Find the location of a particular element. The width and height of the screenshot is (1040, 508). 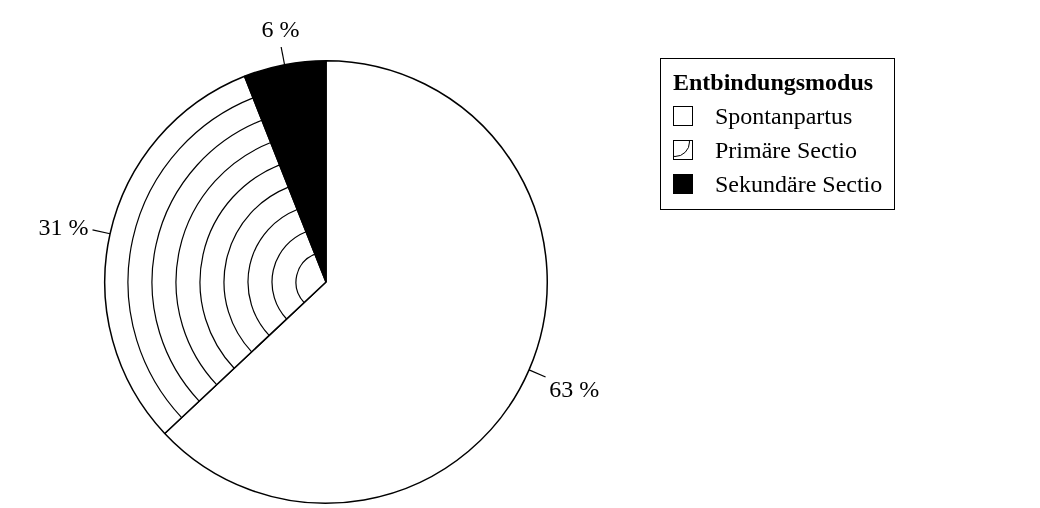

legend-title: Entbindungsmodus is located at coordinates (774, 82).